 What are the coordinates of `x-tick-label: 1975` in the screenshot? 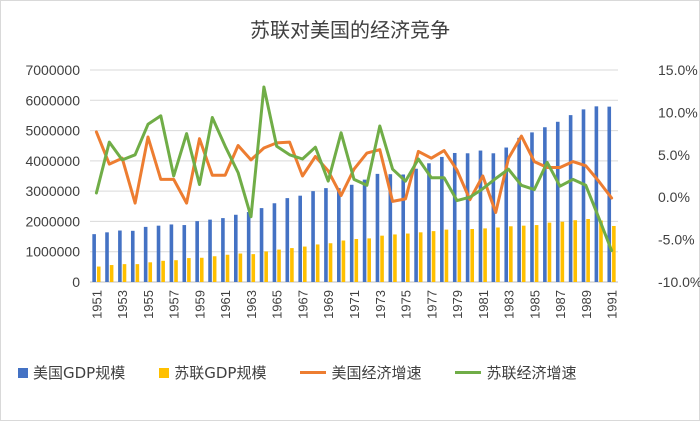 It's located at (406, 304).